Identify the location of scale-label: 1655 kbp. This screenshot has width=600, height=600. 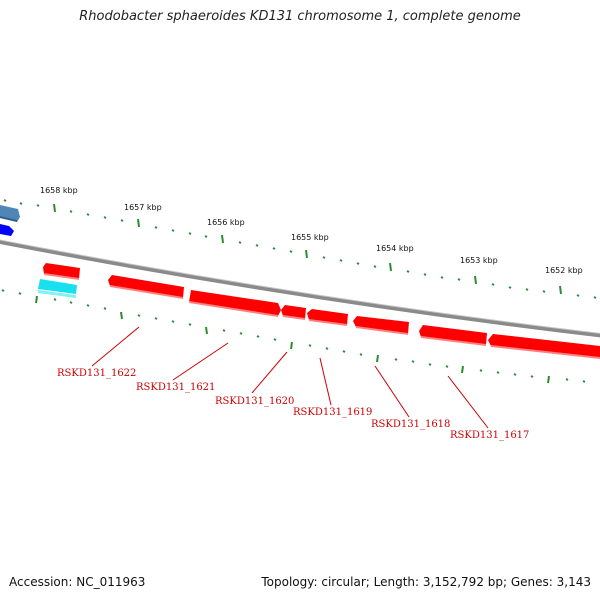
(310, 237).